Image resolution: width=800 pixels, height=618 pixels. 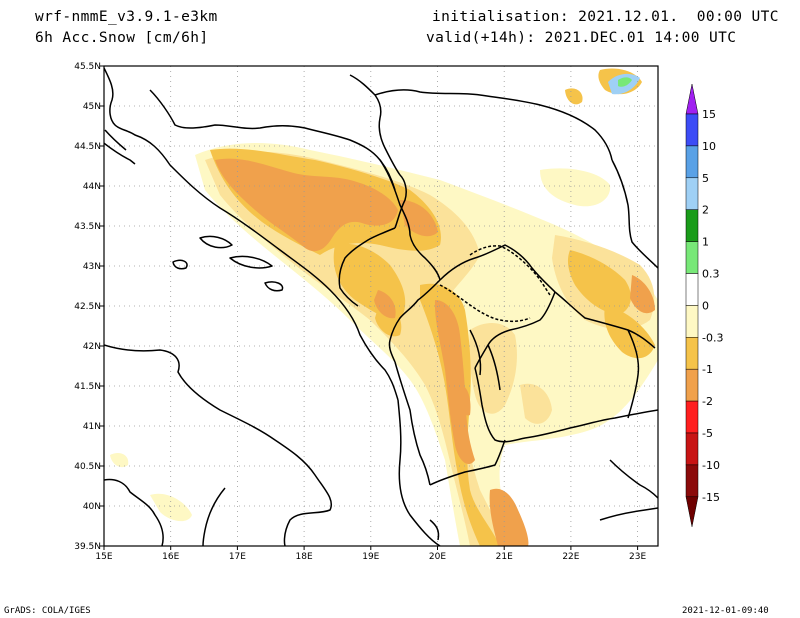 What do you see at coordinates (170, 557) in the screenshot?
I see `lon-label: 16E` at bounding box center [170, 557].